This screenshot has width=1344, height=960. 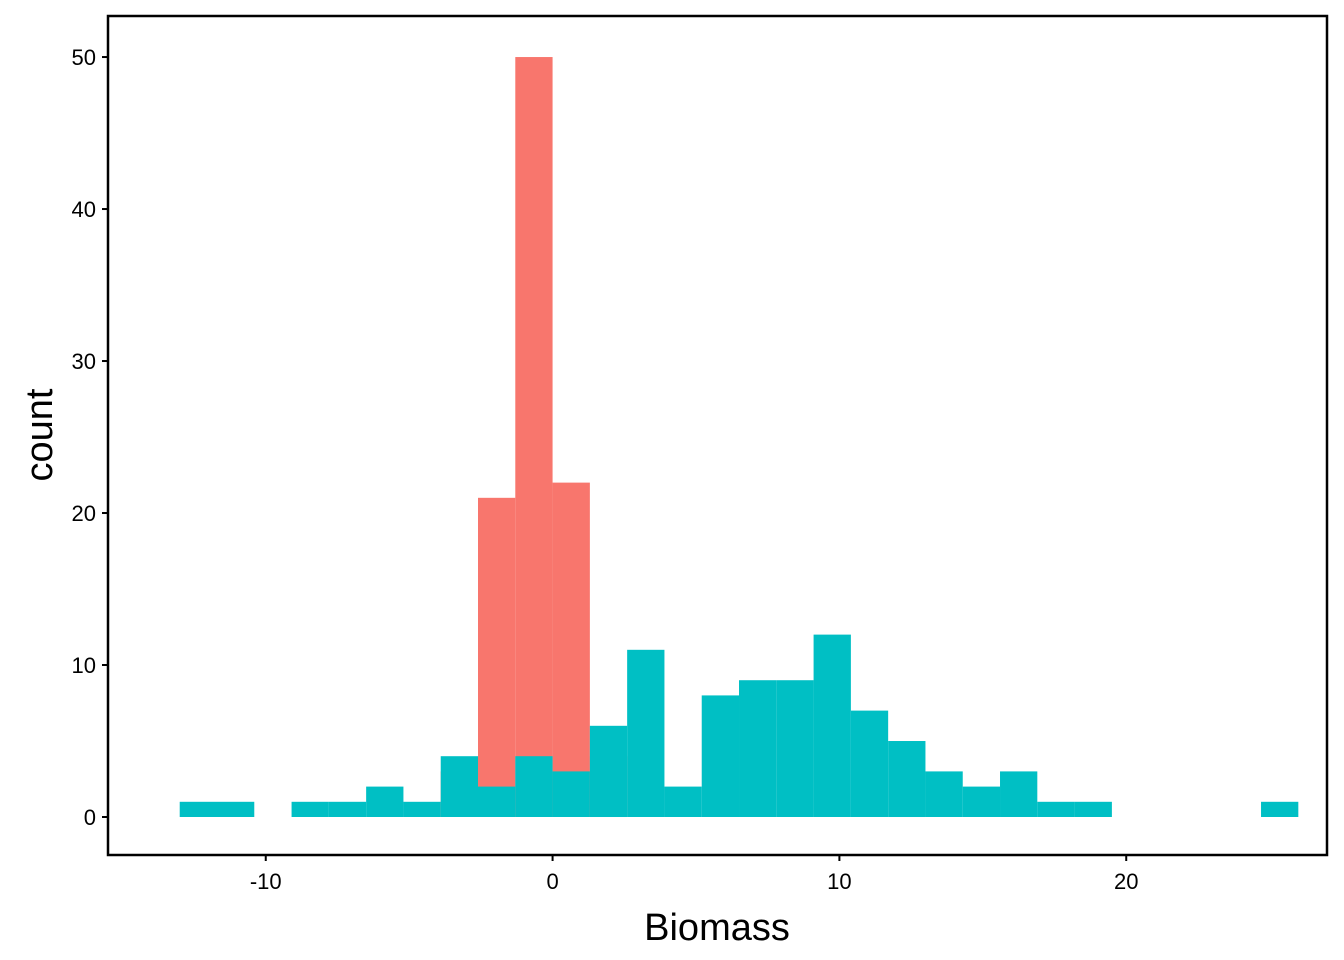 I want to click on x-tick-label-3: 20, so click(x=1126, y=881).